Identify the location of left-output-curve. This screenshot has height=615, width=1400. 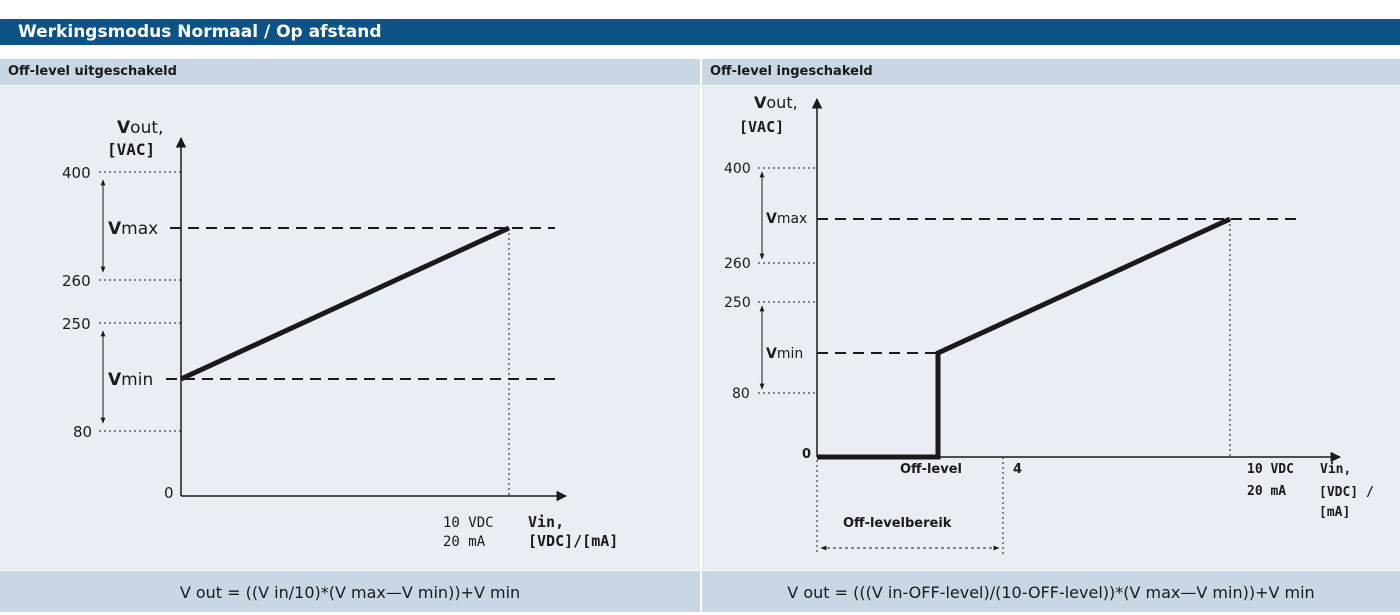
(345, 303).